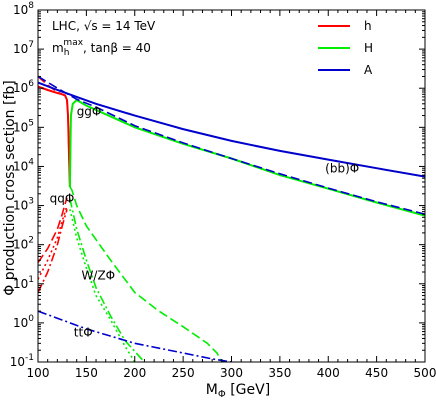  I want to click on annotation-2: qqΦ, so click(62, 198).